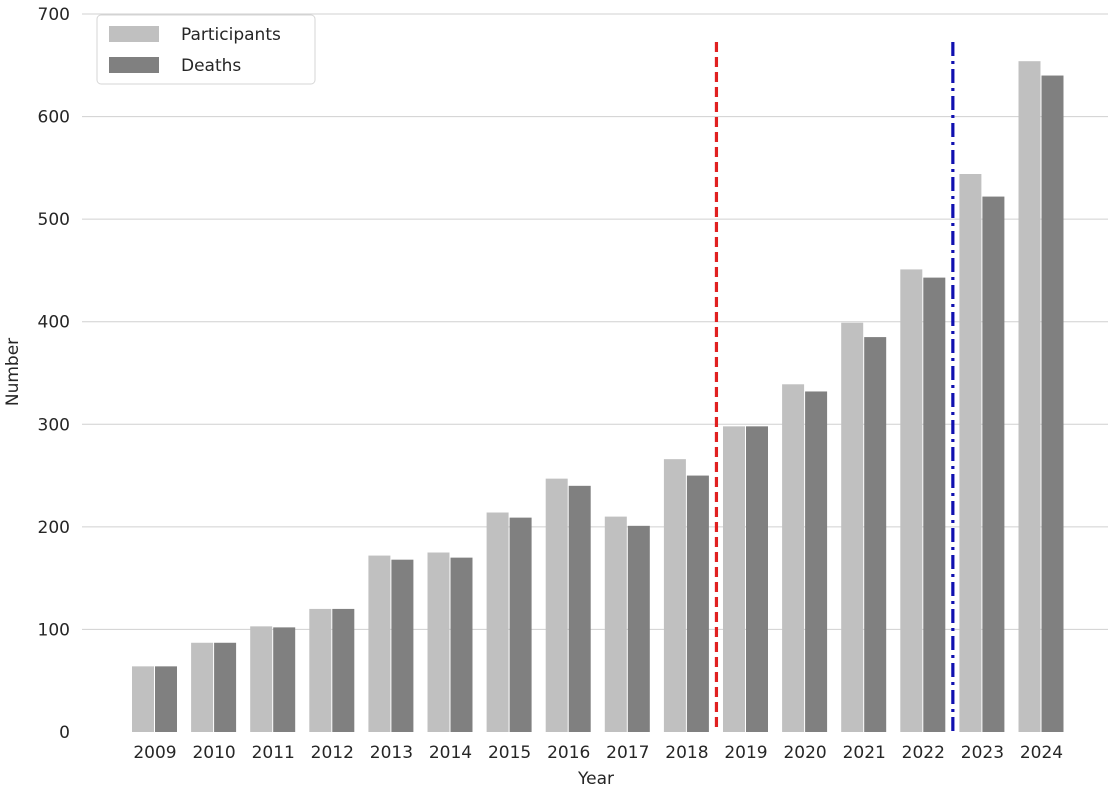 This screenshot has width=1111, height=790. What do you see at coordinates (54, 528) in the screenshot?
I see `y-tick-200: 200` at bounding box center [54, 528].